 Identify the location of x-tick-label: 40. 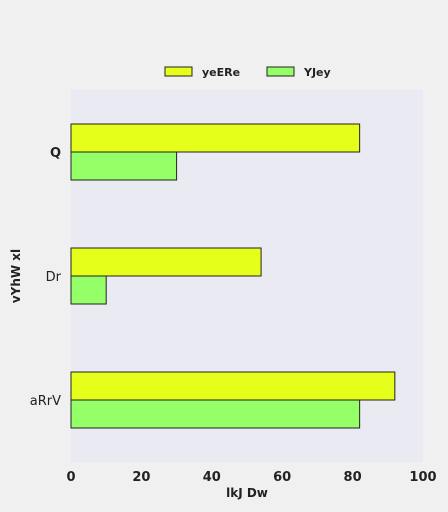
(212, 477).